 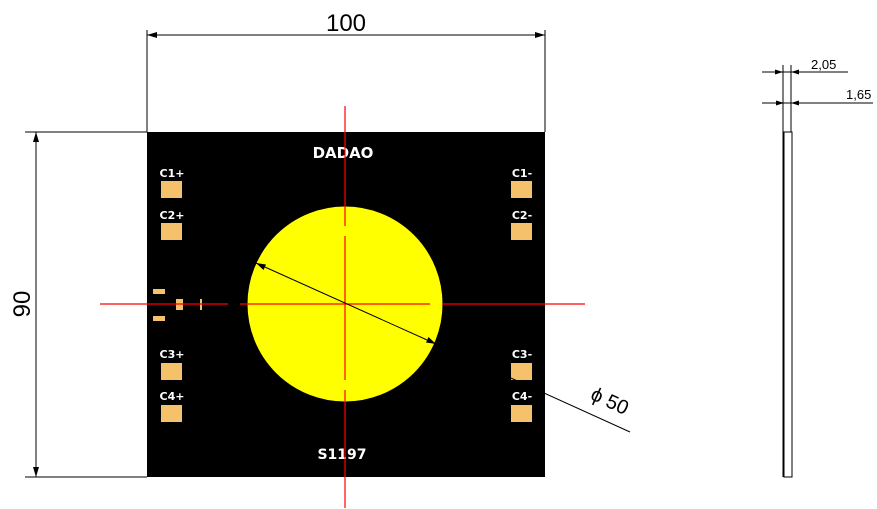 What do you see at coordinates (346, 71) in the screenshot?
I see `width-dimension: 100` at bounding box center [346, 71].